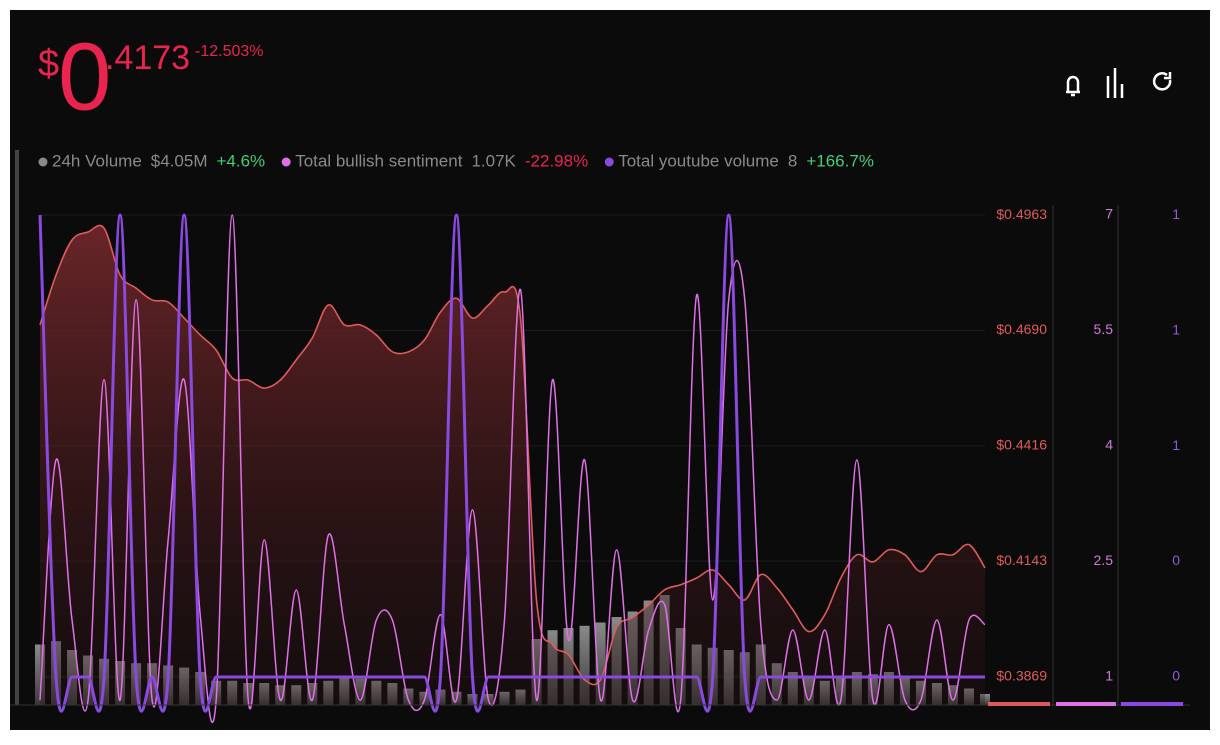 Image resolution: width=1220 pixels, height=745 pixels. What do you see at coordinates (379, 160) in the screenshot?
I see `legend-name: Total bullish sentiment` at bounding box center [379, 160].